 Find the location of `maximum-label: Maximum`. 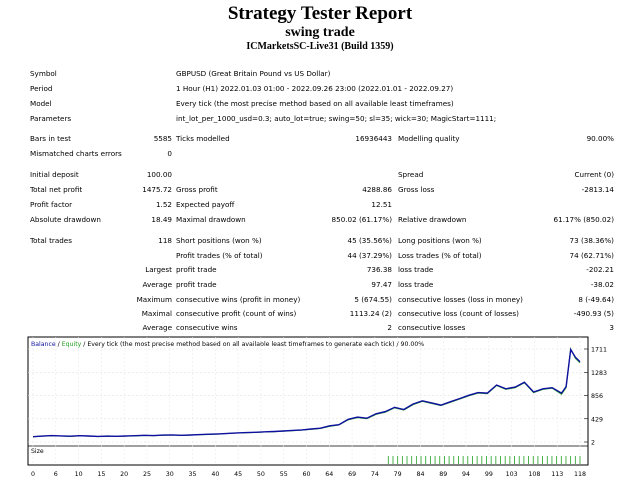

maximum-label: Maximum is located at coordinates (154, 299).